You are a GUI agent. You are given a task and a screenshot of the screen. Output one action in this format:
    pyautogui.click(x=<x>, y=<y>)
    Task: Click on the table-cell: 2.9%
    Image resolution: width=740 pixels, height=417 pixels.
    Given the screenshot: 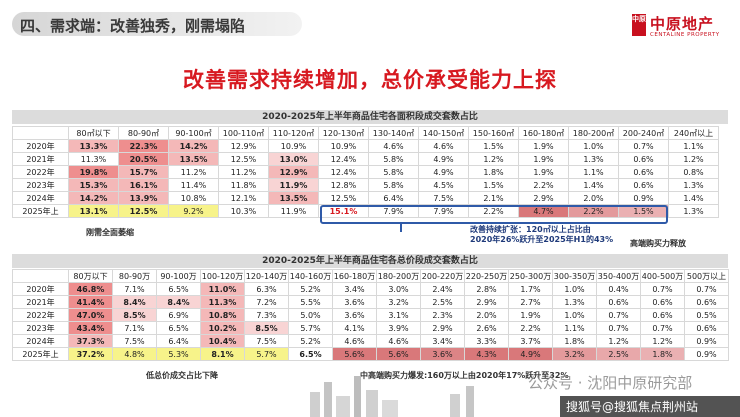 What is the action you would take?
    pyautogui.click(x=486, y=302)
    